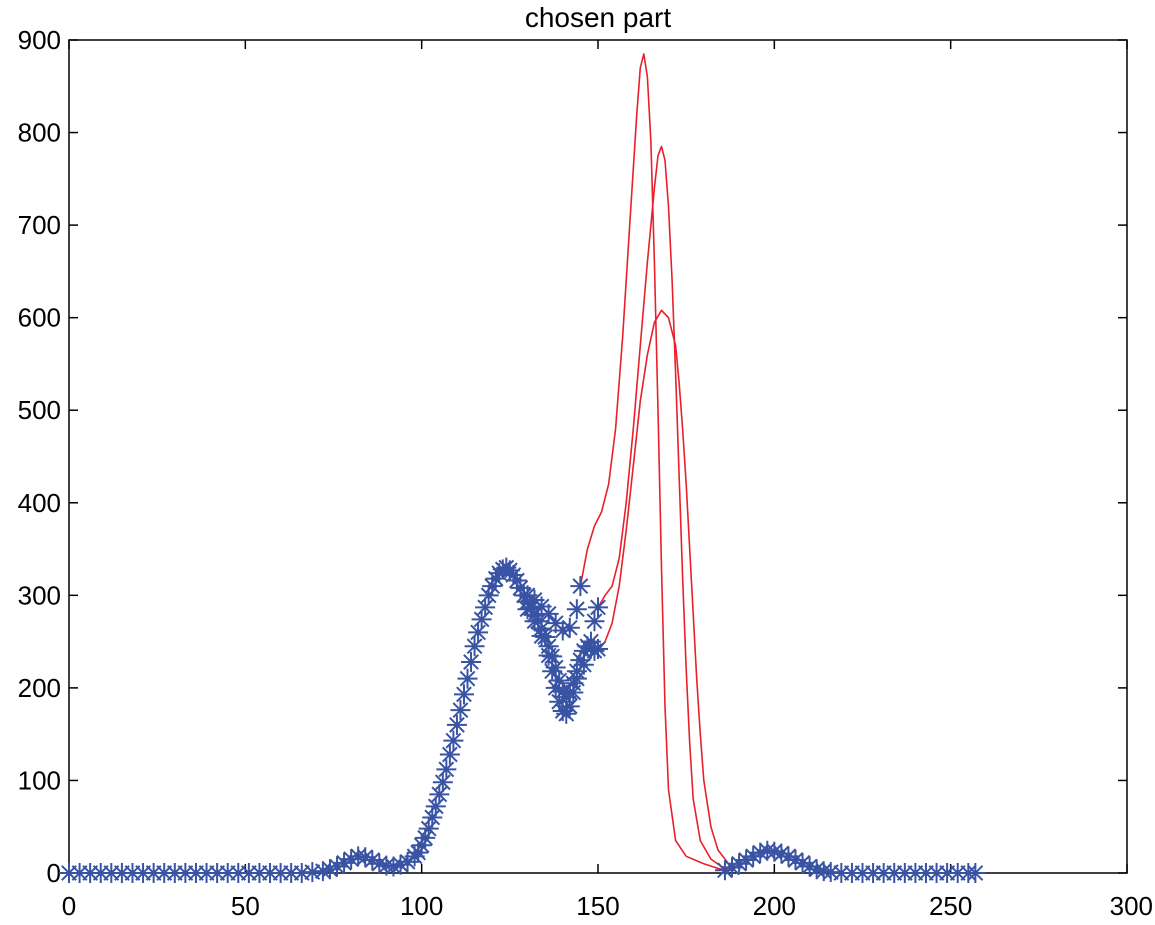 The width and height of the screenshot is (1155, 925). What do you see at coordinates (597, 906) in the screenshot?
I see `x-tick-label: 150` at bounding box center [597, 906].